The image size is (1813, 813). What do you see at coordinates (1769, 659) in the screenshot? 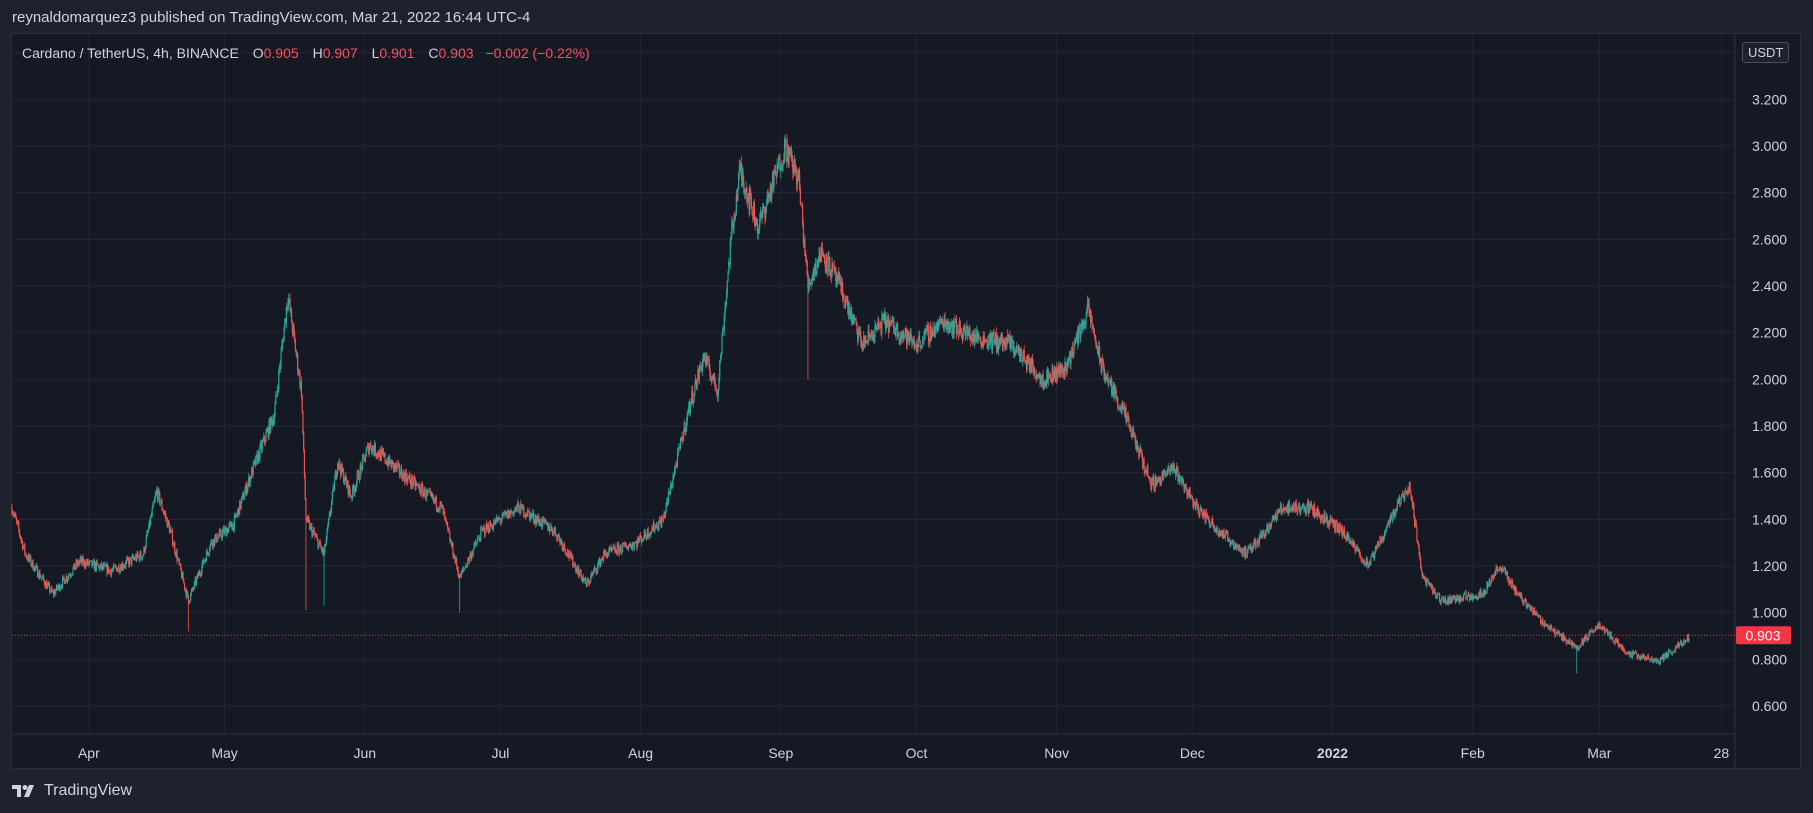
I see `price-tick-label: 0.800` at bounding box center [1769, 659].